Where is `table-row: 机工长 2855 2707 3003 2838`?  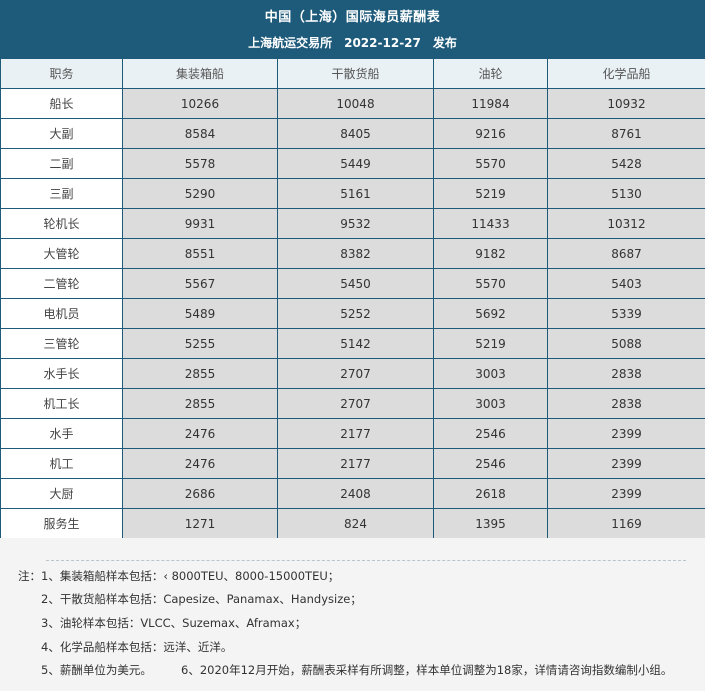 table-row: 机工长 2855 2707 3003 2838 is located at coordinates (352, 403).